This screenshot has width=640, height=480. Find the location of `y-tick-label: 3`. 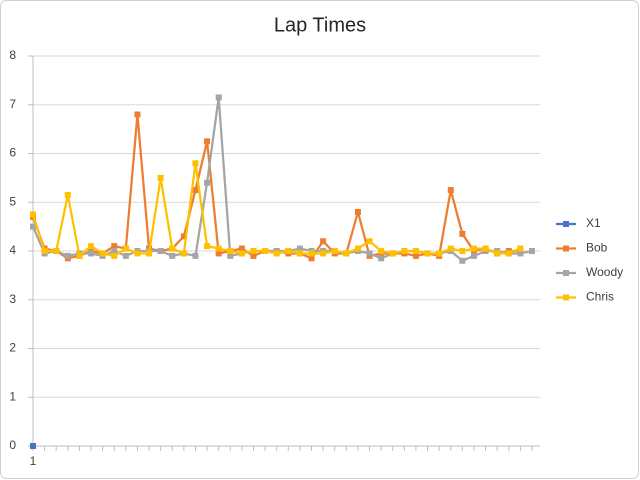

y-tick-label: 3 is located at coordinates (12, 299).